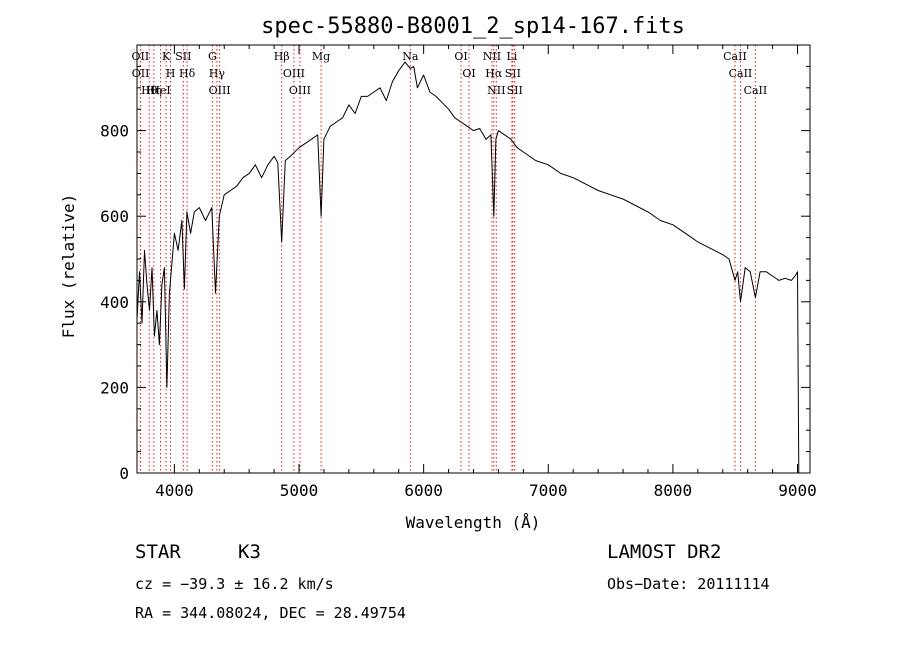 This screenshot has height=650, width=900. Describe the element at coordinates (797, 490) in the screenshot. I see `x-tick-label-5: 9000` at that location.